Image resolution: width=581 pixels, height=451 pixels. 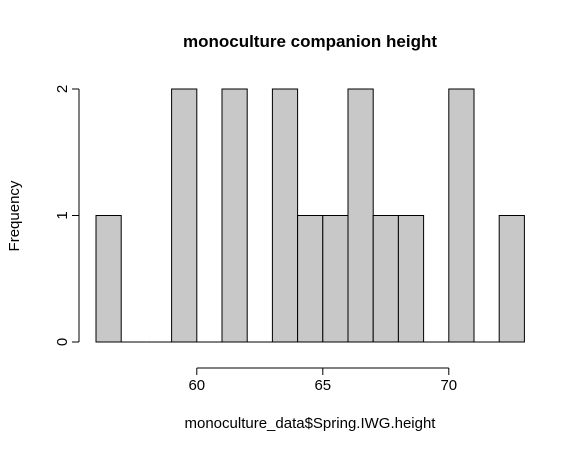 What do you see at coordinates (14, 215) in the screenshot?
I see `y-axis-label: Frequency` at bounding box center [14, 215].